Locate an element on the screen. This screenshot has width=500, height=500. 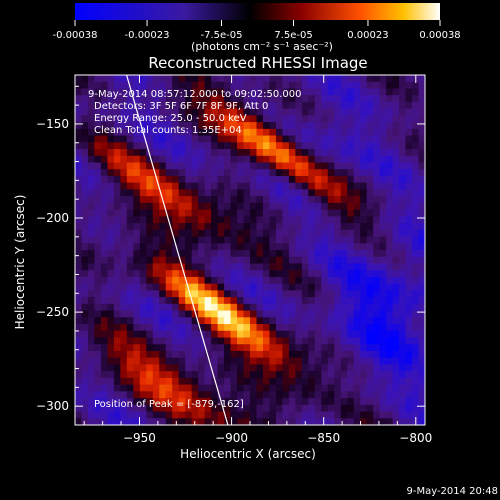
colorbar-tick-label: -0.00023 is located at coordinates (147, 35).